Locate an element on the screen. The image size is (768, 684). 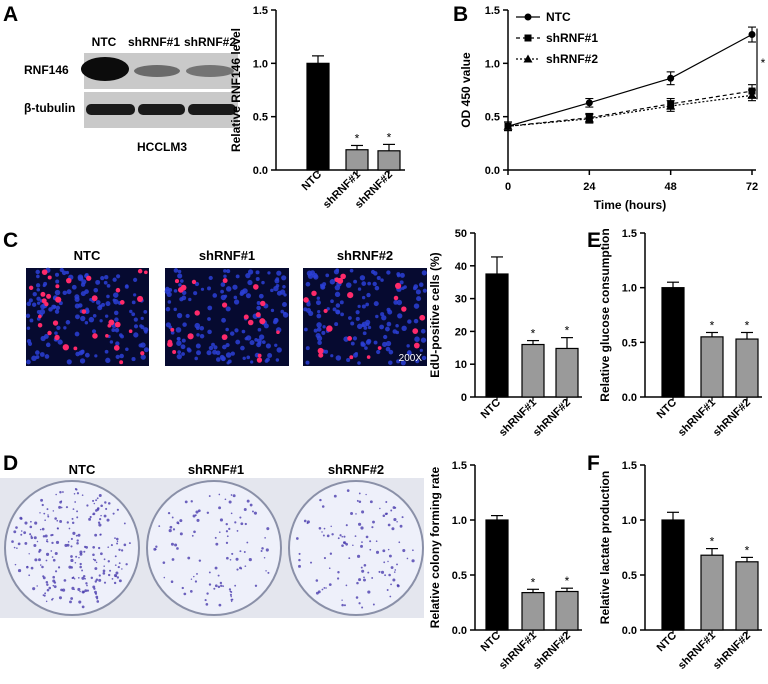
y-axis-title: Relative glucose consumption is located at coordinates (605, 314).